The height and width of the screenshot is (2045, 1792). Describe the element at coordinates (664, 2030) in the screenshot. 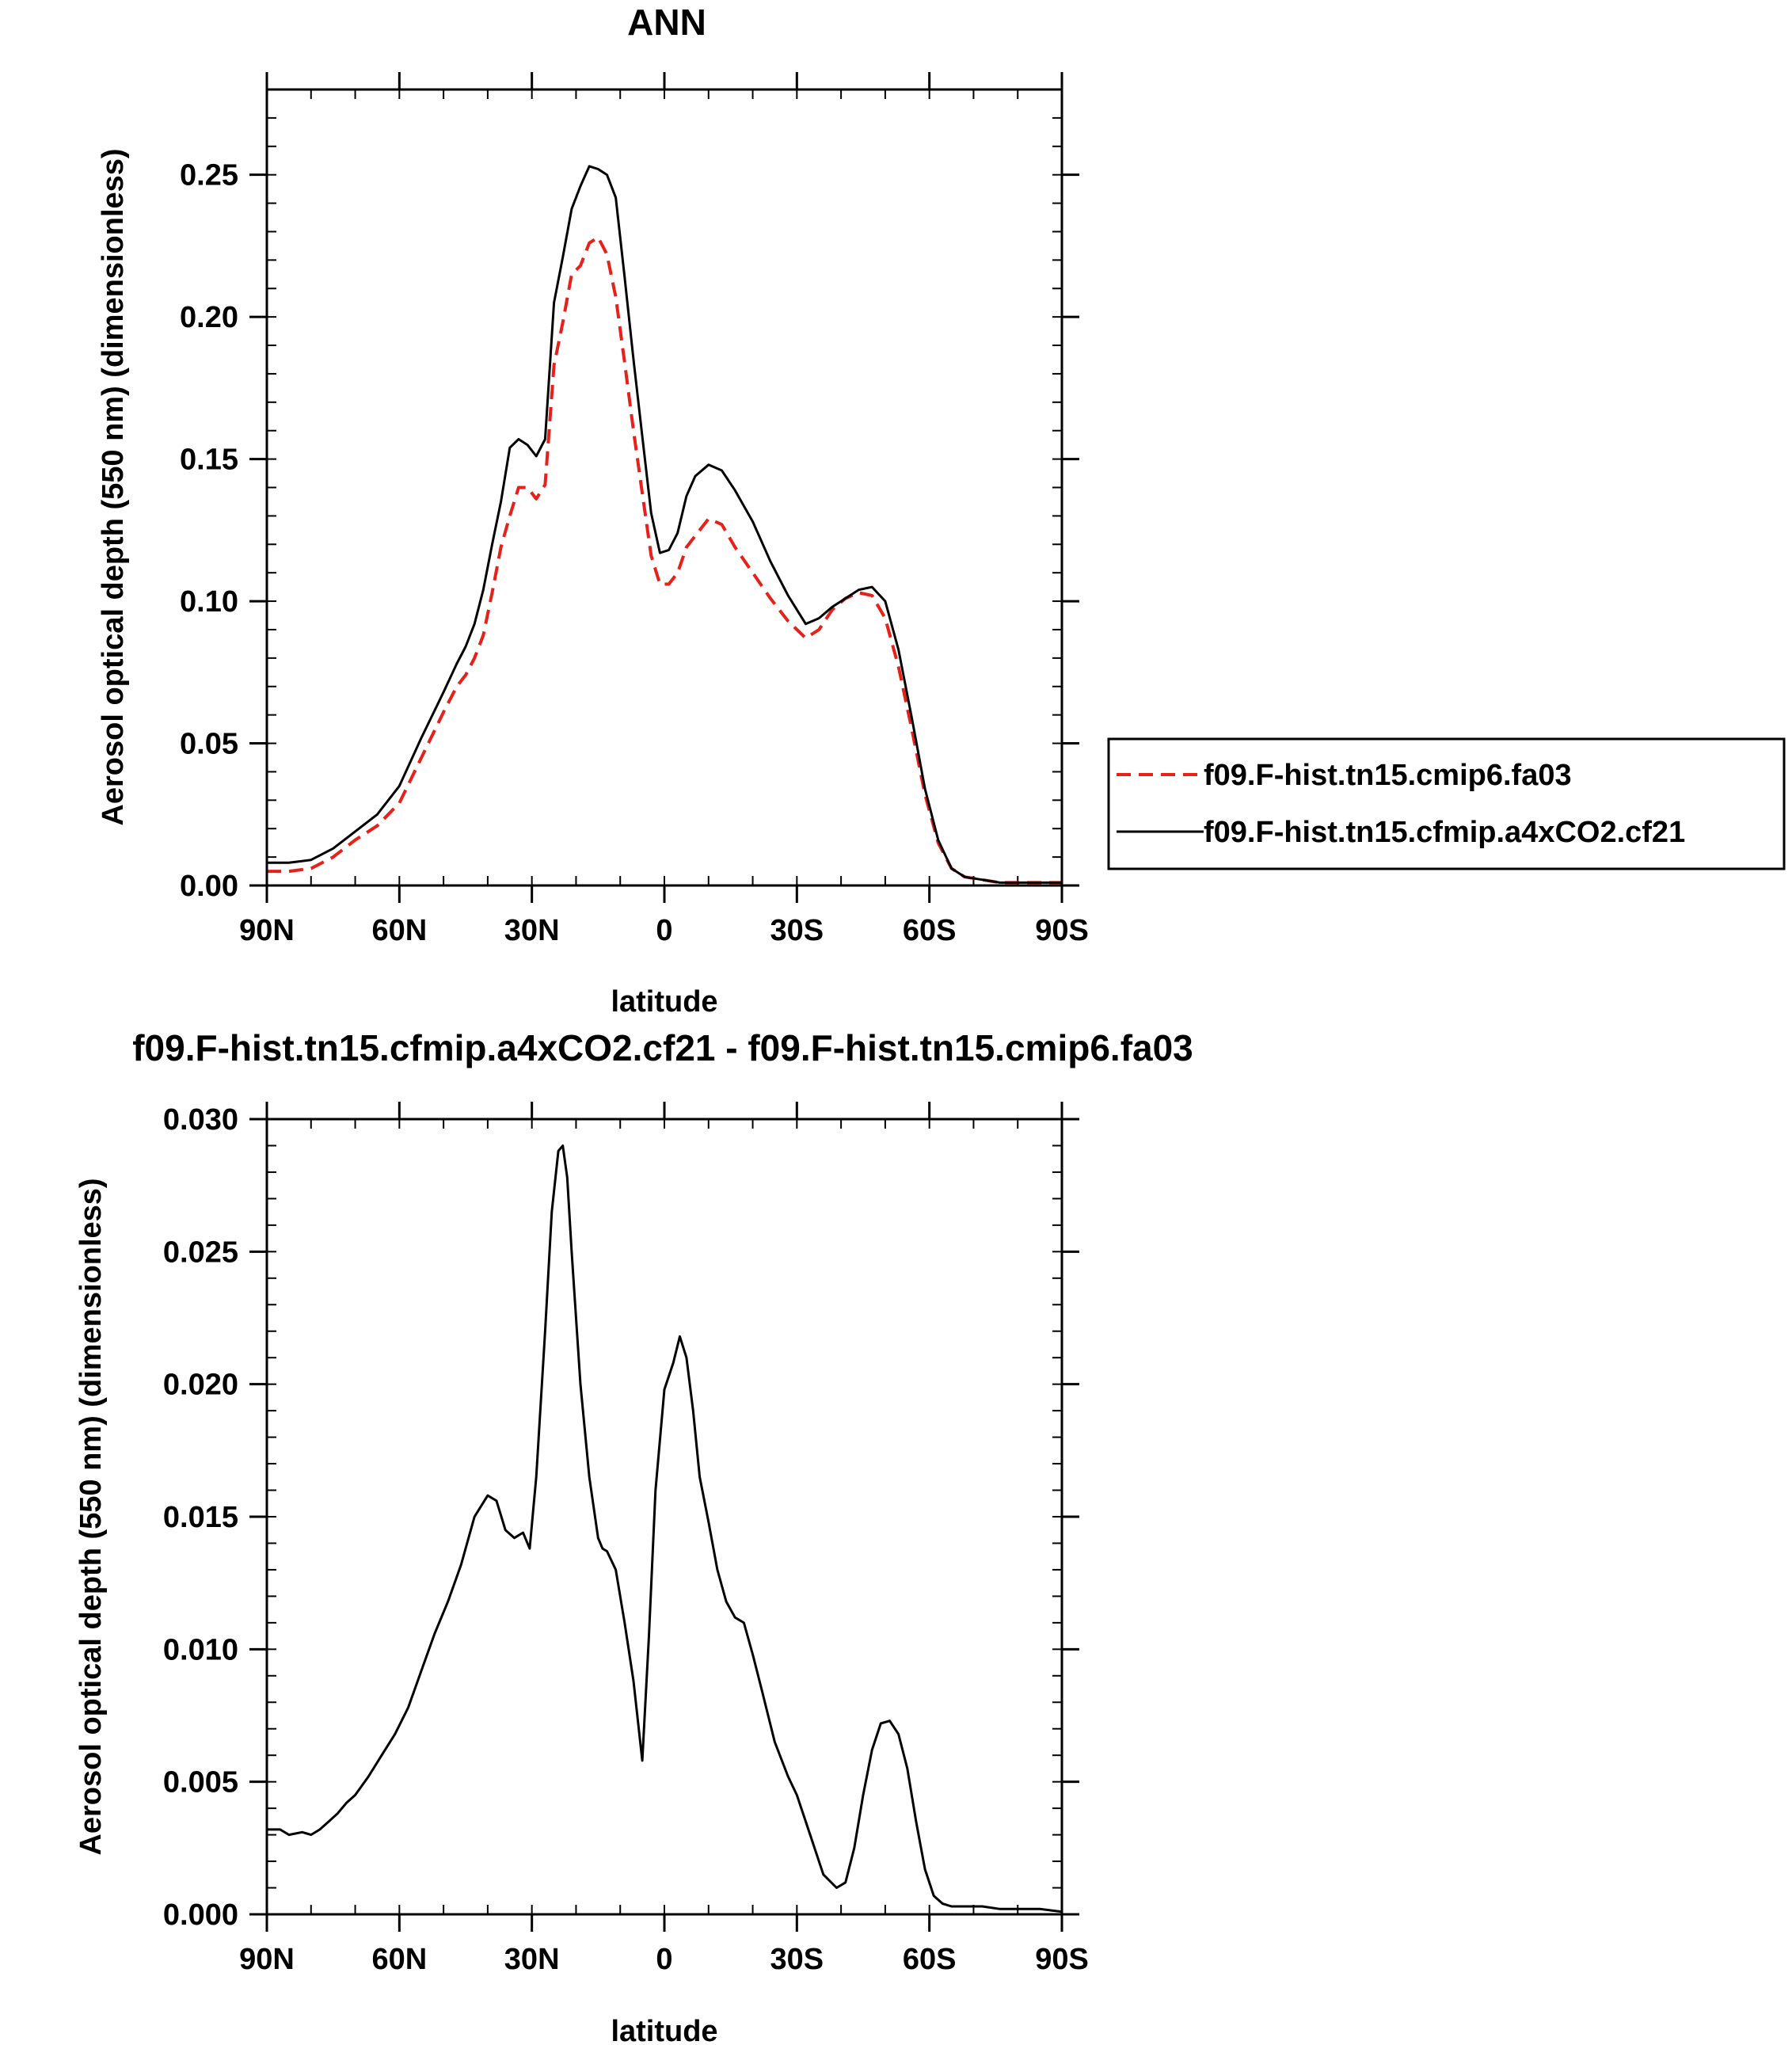

I see `bottom-x-axis-label: latitude` at that location.